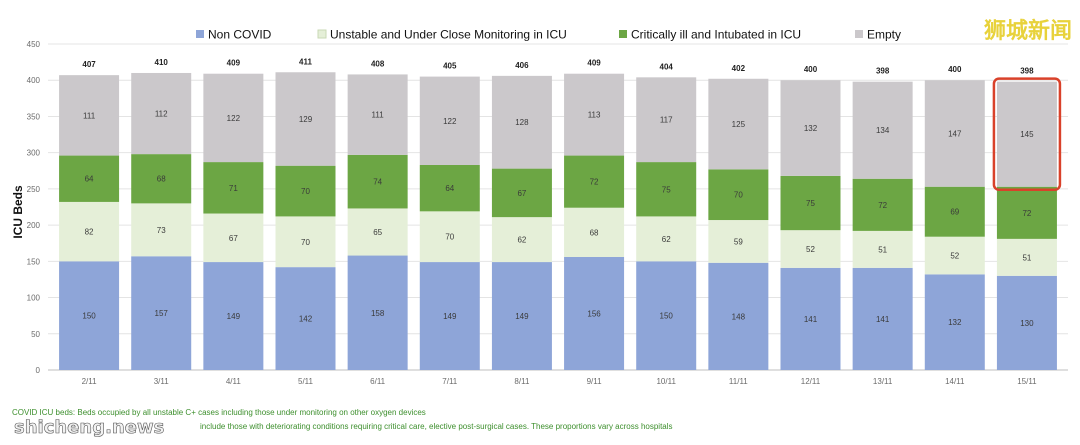  Describe the element at coordinates (810, 249) in the screenshot. I see `data-label: 52` at that location.